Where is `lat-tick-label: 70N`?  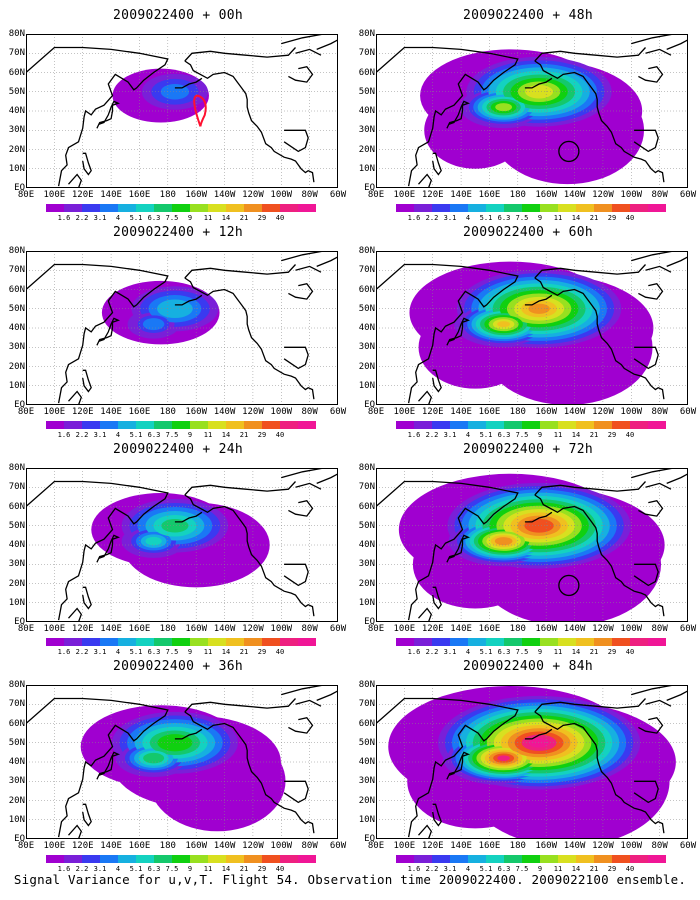 lat-tick-label: 70N is located at coordinates (366, 487).